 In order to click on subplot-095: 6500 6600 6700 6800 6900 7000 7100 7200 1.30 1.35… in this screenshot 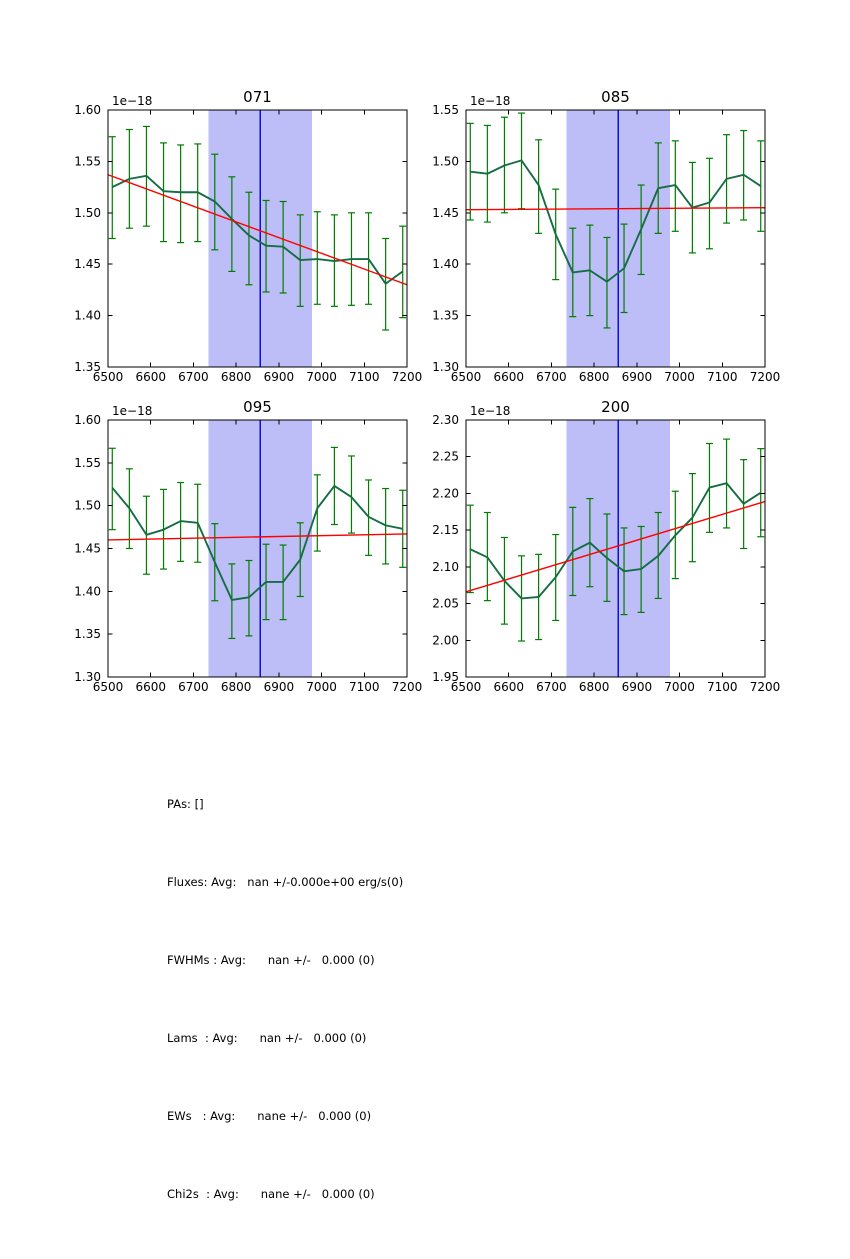, I will do `click(248, 546)`.